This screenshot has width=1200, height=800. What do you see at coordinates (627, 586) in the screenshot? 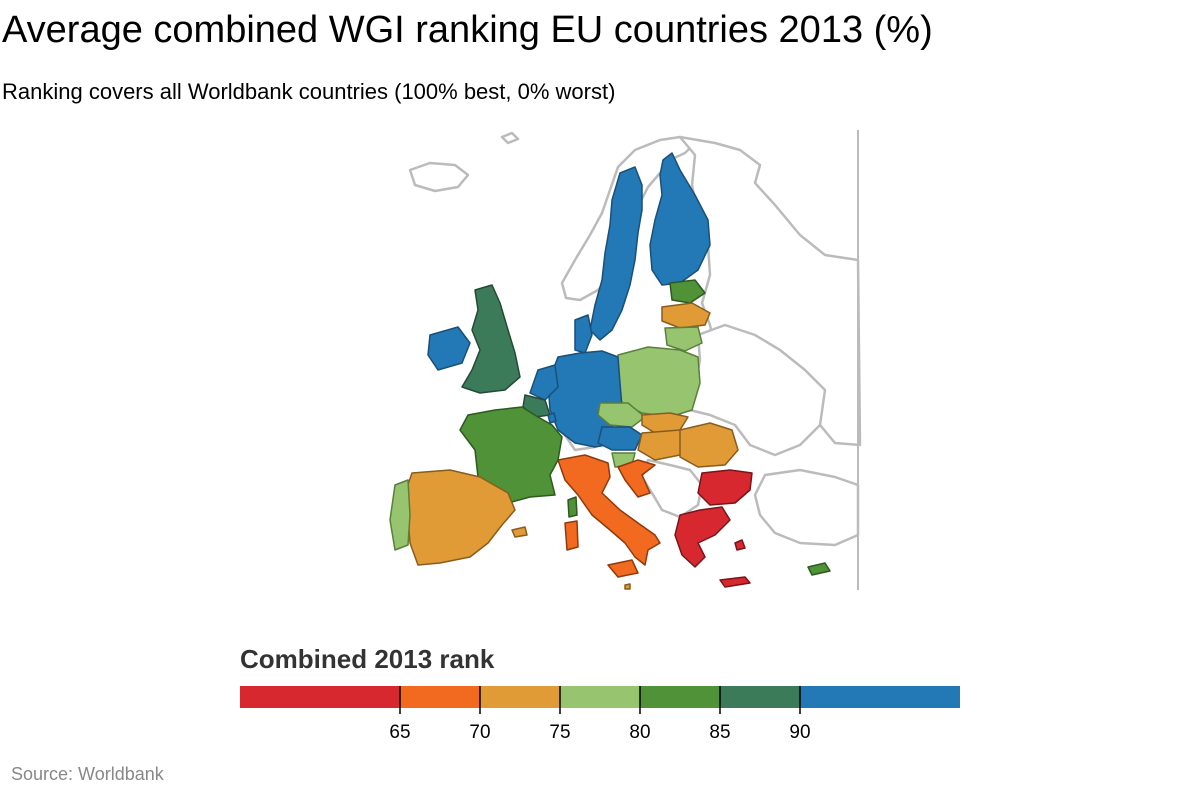
I see `country-malta` at bounding box center [627, 586].